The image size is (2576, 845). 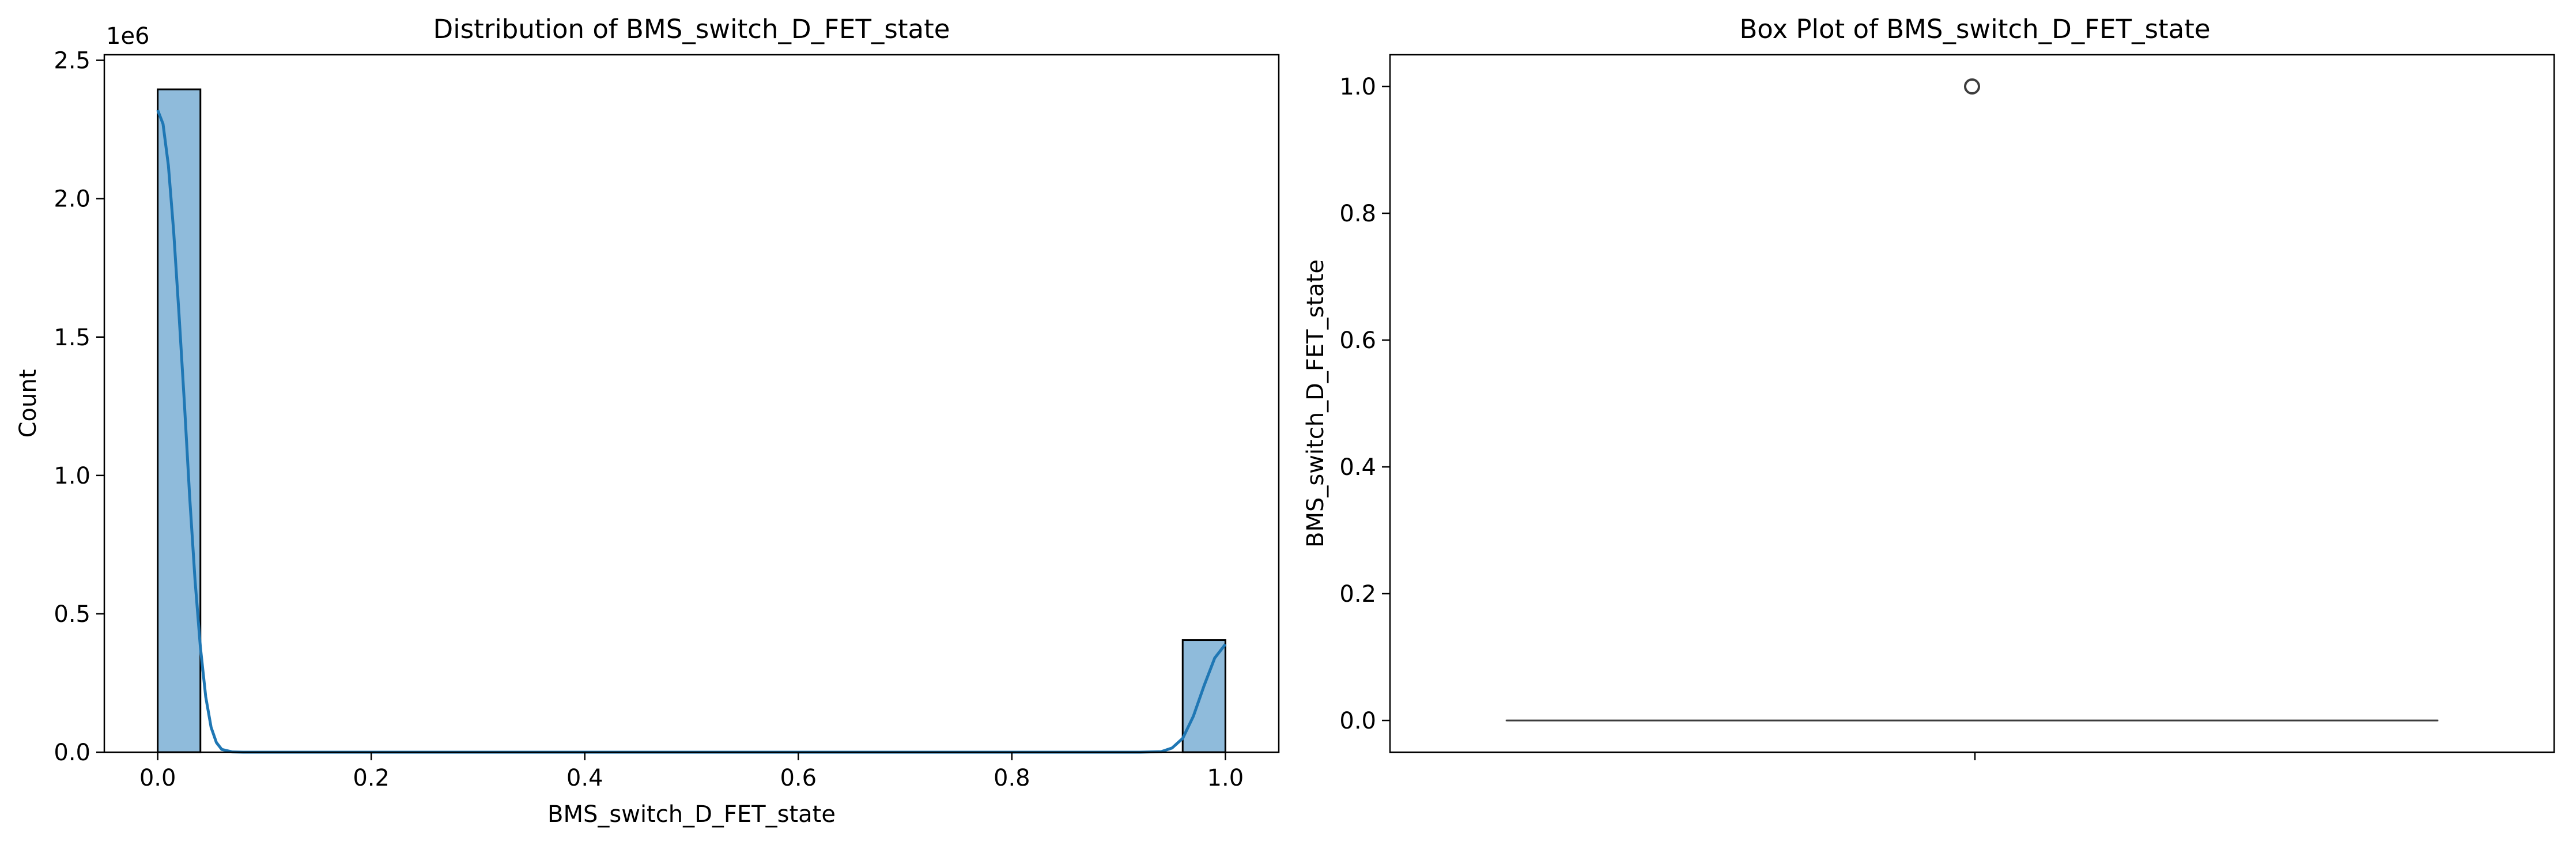 I want to click on histogram-y-tick-label: 2.0, so click(x=72, y=199).